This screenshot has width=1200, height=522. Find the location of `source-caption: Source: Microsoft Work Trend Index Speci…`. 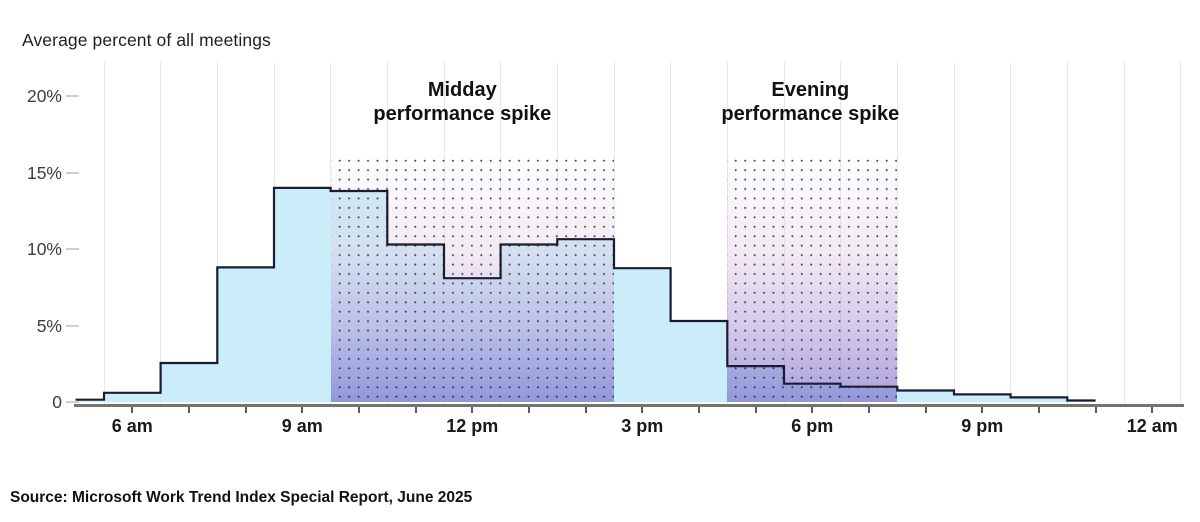

source-caption: Source: Microsoft Work Trend Index Speci… is located at coordinates (241, 497).